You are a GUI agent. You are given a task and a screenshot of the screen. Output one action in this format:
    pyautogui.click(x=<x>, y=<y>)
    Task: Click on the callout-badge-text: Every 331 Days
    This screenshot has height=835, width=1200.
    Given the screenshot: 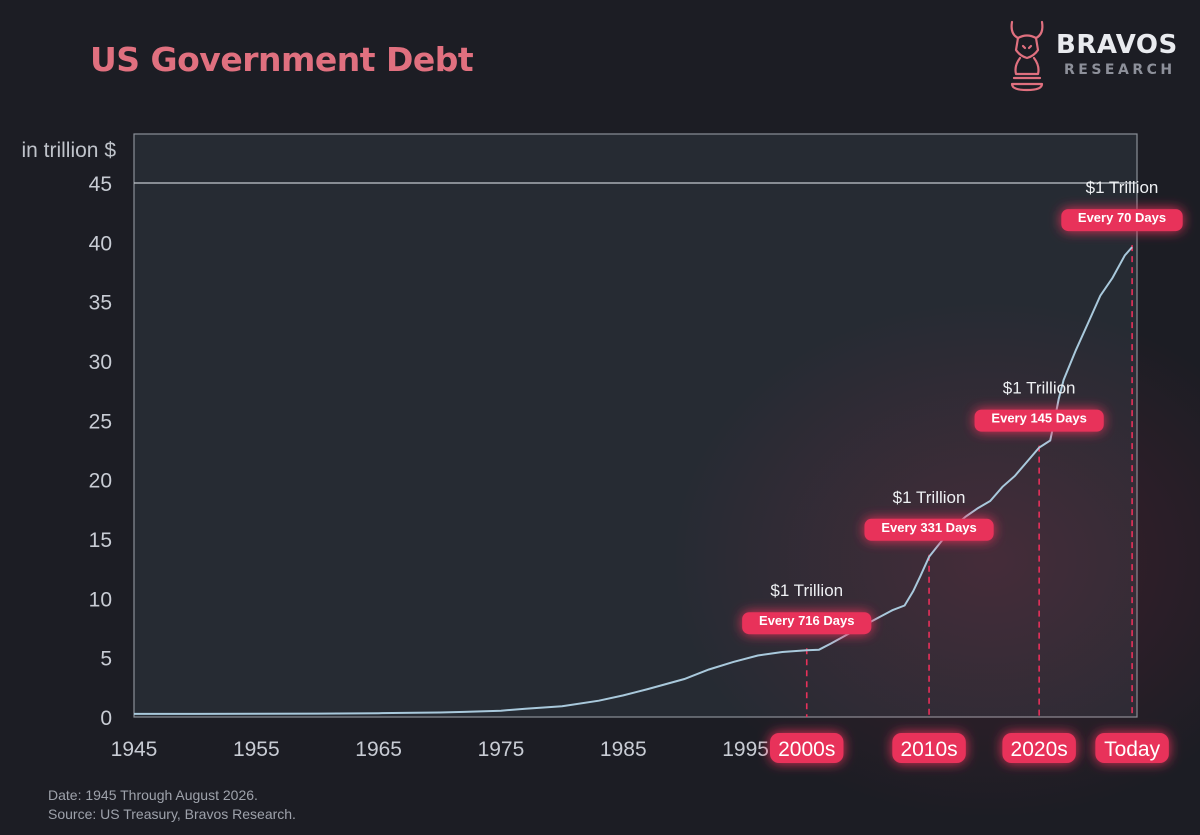 What is the action you would take?
    pyautogui.click(x=928, y=527)
    